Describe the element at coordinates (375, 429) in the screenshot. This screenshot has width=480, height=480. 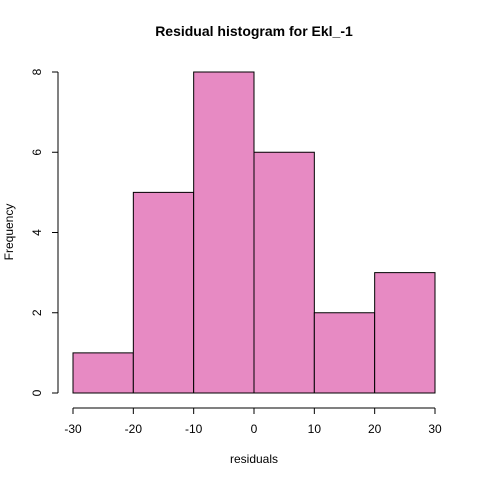
I see `x-tick-label: 20` at that location.